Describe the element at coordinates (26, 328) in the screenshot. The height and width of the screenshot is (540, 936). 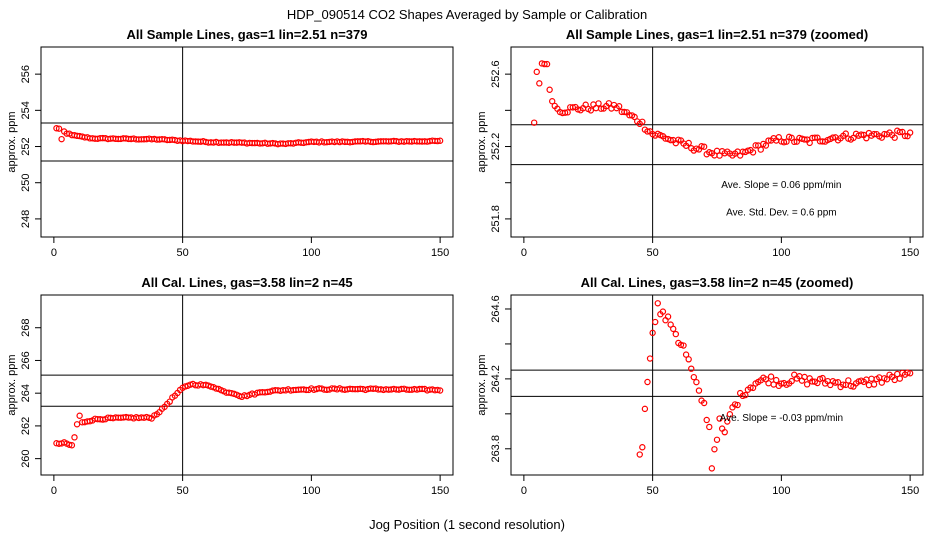
I see `y-tick-label: 268` at that location.